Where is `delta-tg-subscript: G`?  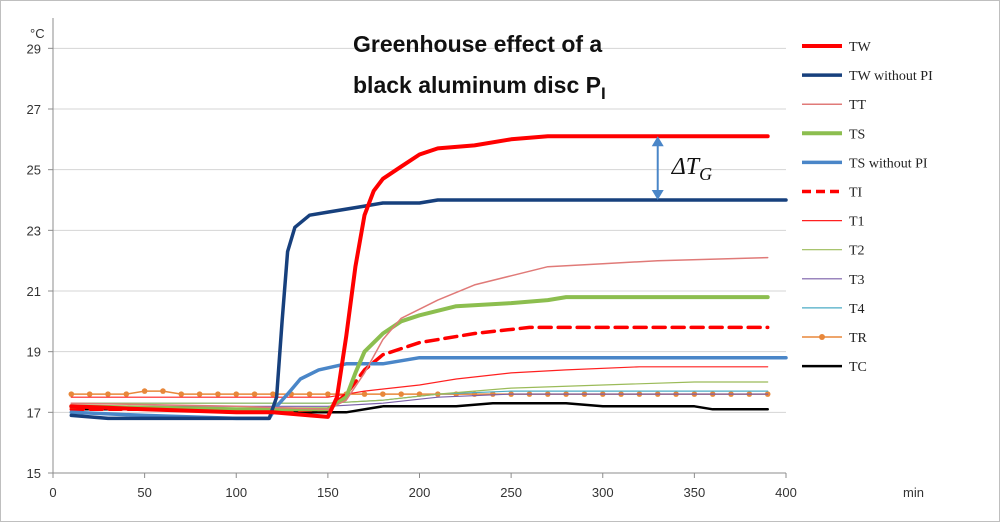 delta-tg-subscript: G is located at coordinates (705, 174).